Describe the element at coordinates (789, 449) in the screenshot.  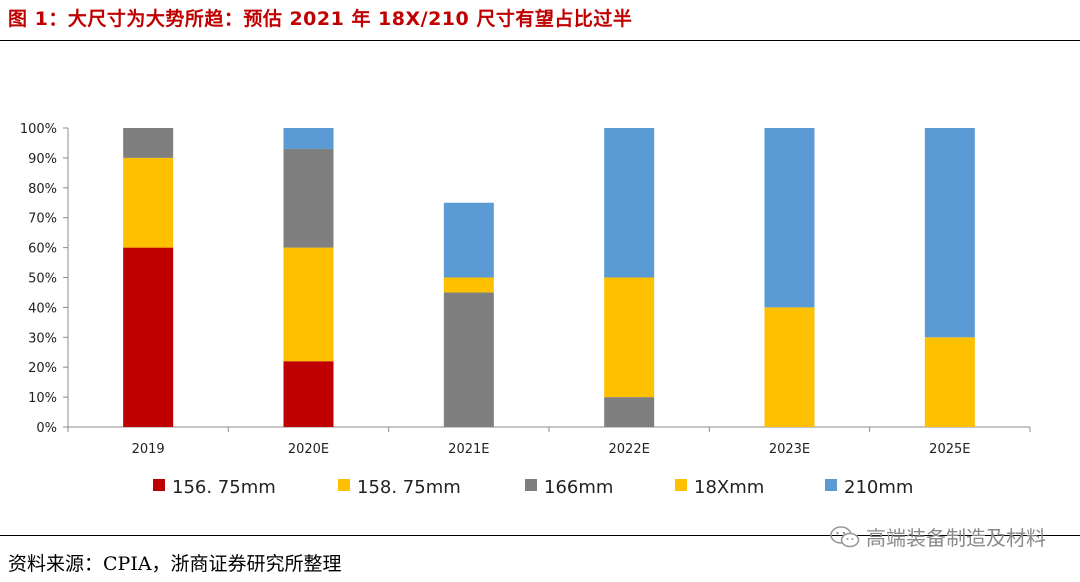
I see `x-tick-label: 2023E` at that location.